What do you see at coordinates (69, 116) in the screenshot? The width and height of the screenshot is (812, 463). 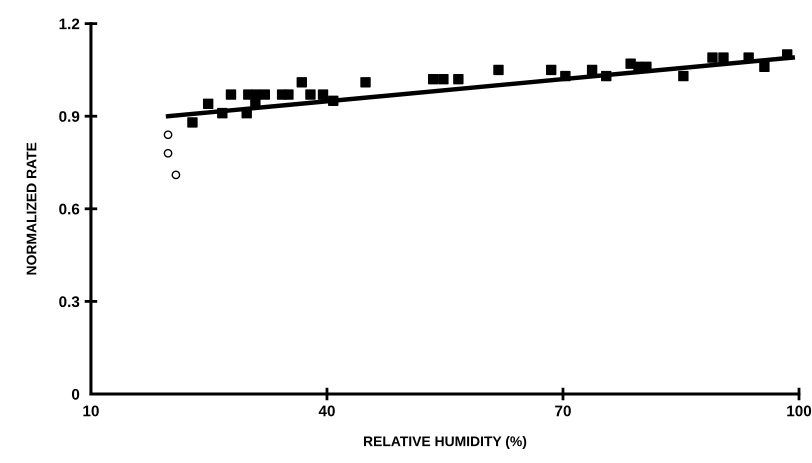 I see `y-tick-label: 0.9` at bounding box center [69, 116].